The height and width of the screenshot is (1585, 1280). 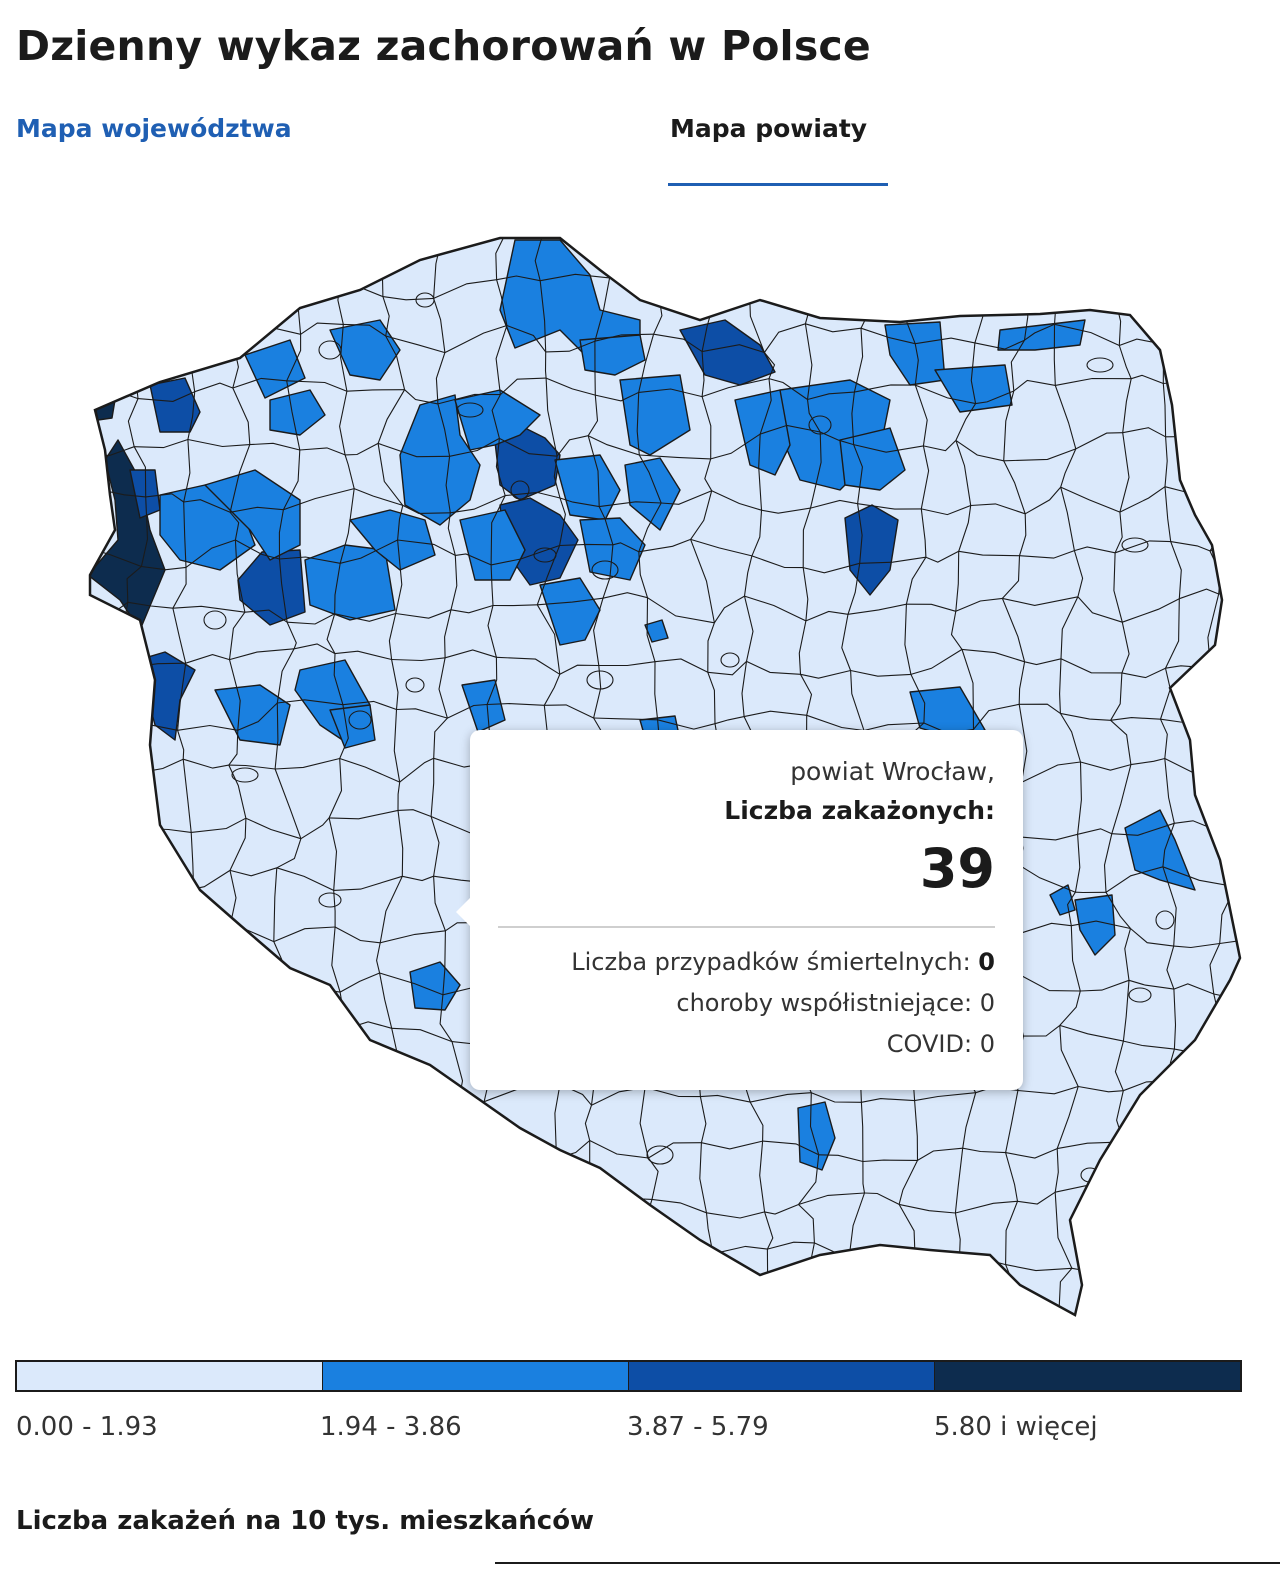 What do you see at coordinates (887, 1563) in the screenshot?
I see `bottom-divider` at bounding box center [887, 1563].